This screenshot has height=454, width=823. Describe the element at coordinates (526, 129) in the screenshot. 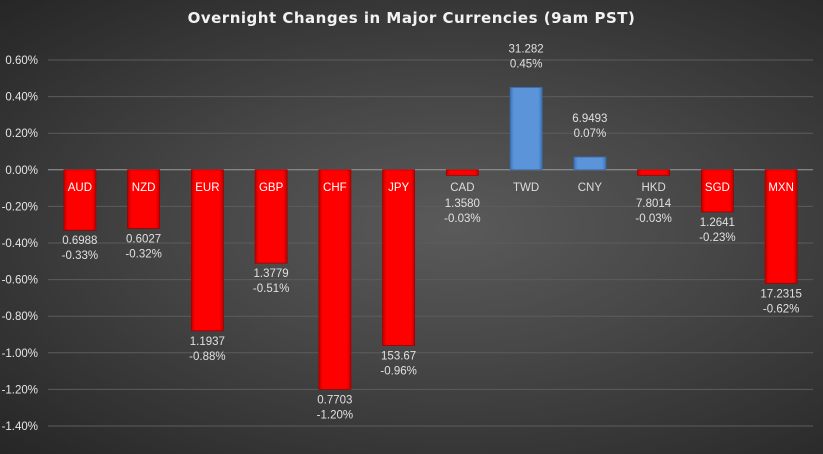

I see `bar-twd` at that location.